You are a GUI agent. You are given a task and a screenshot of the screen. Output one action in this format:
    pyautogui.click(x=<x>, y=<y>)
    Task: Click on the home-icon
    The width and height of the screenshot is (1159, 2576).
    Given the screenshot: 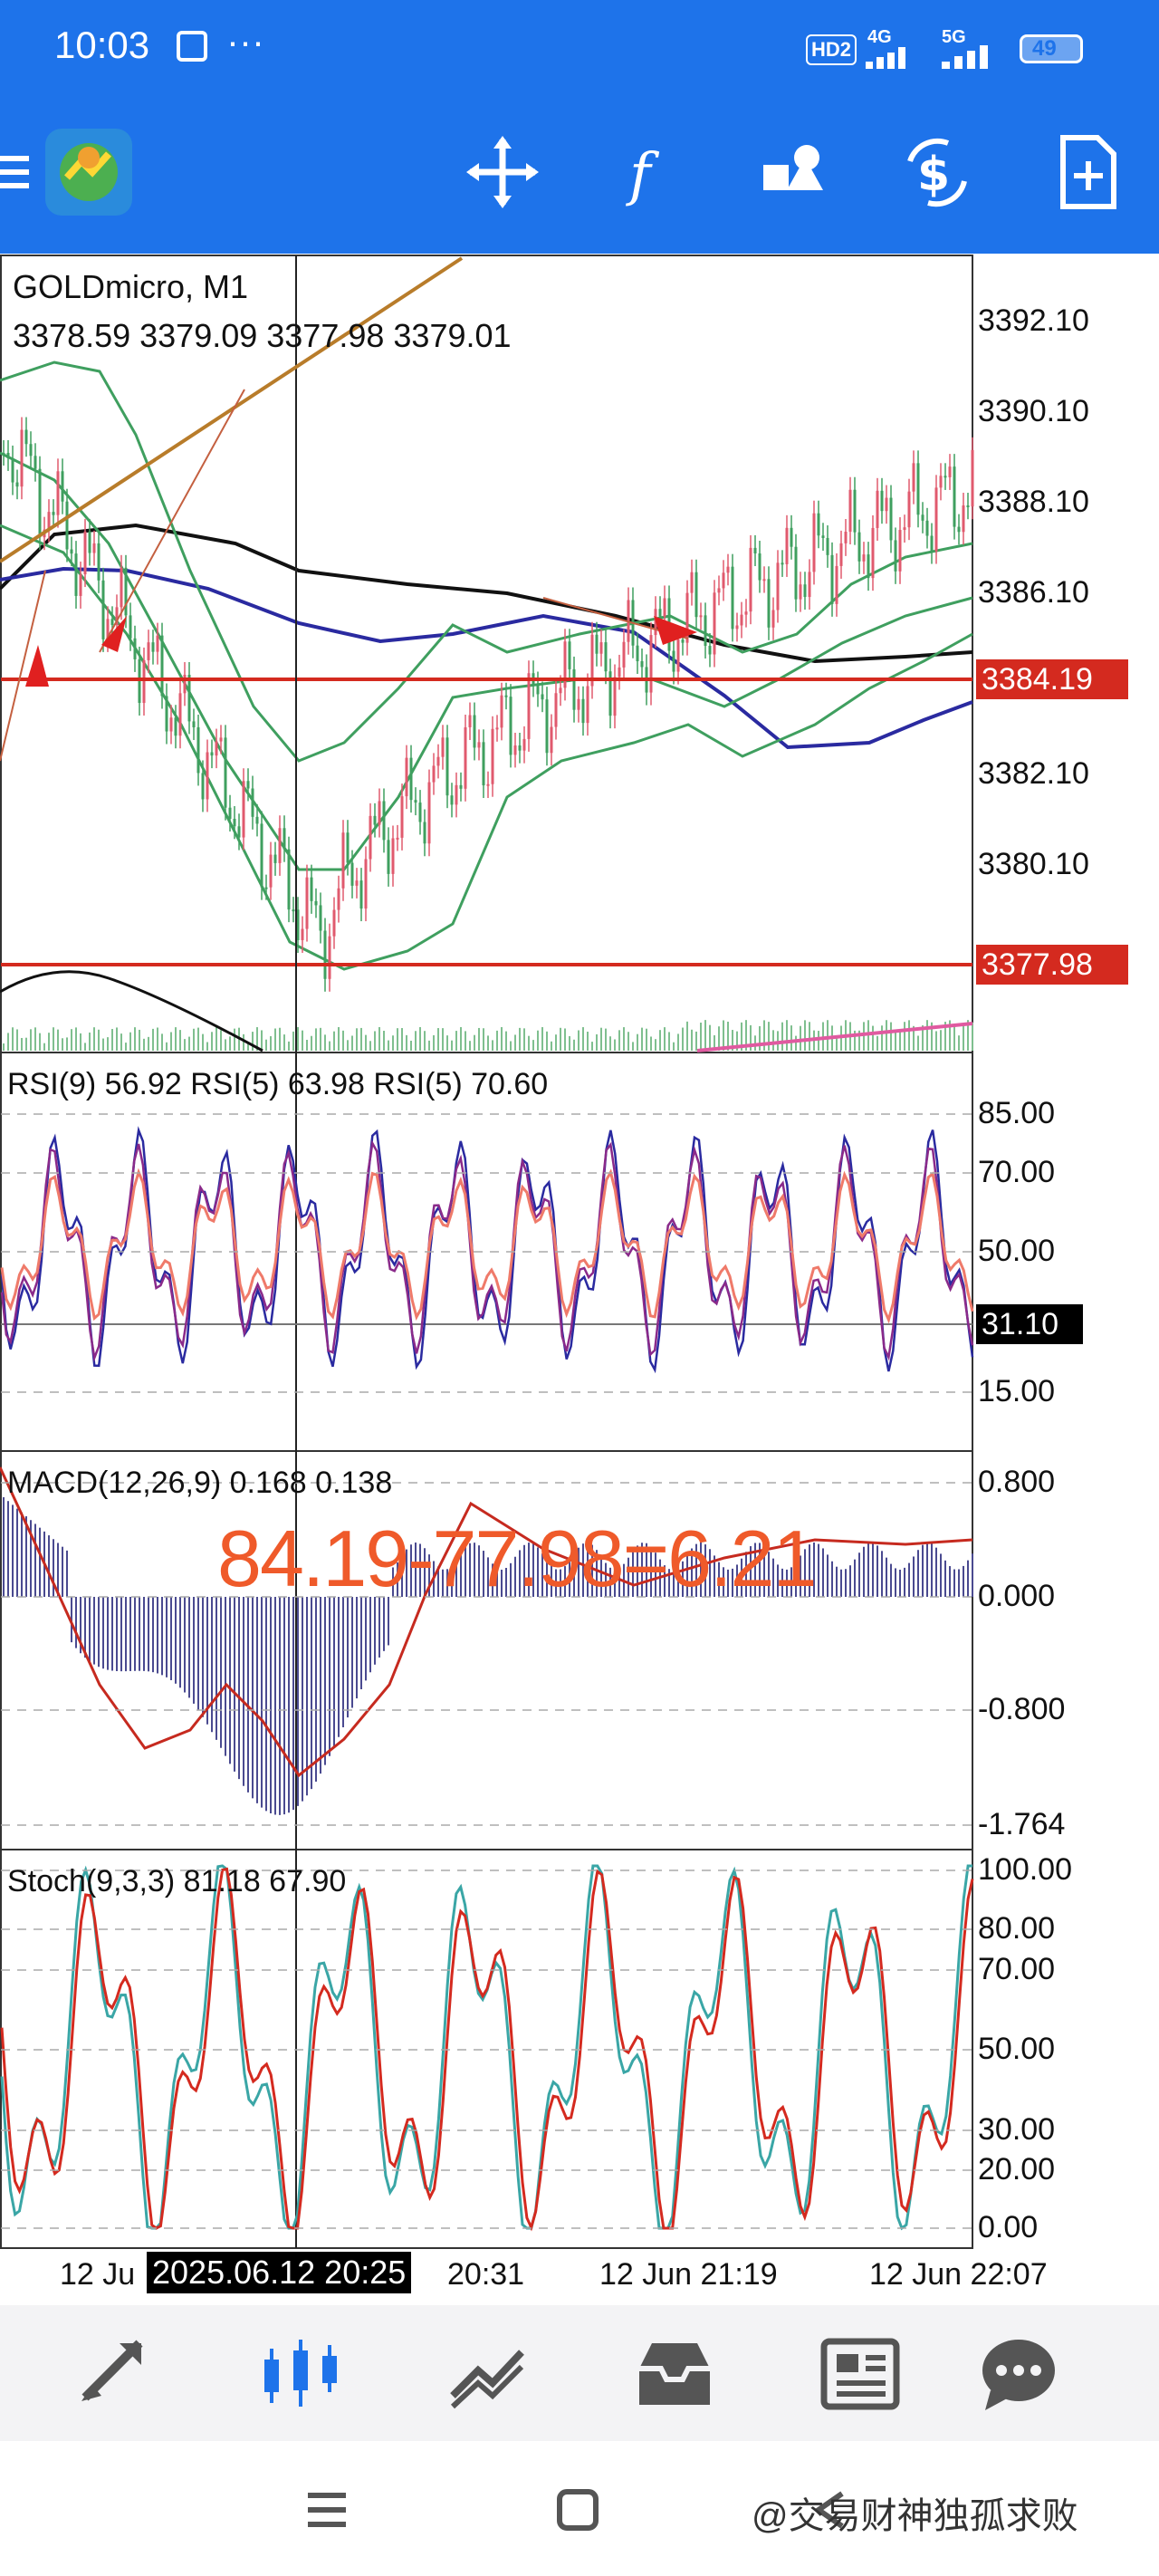 What is the action you would take?
    pyautogui.click(x=577, y=2510)
    